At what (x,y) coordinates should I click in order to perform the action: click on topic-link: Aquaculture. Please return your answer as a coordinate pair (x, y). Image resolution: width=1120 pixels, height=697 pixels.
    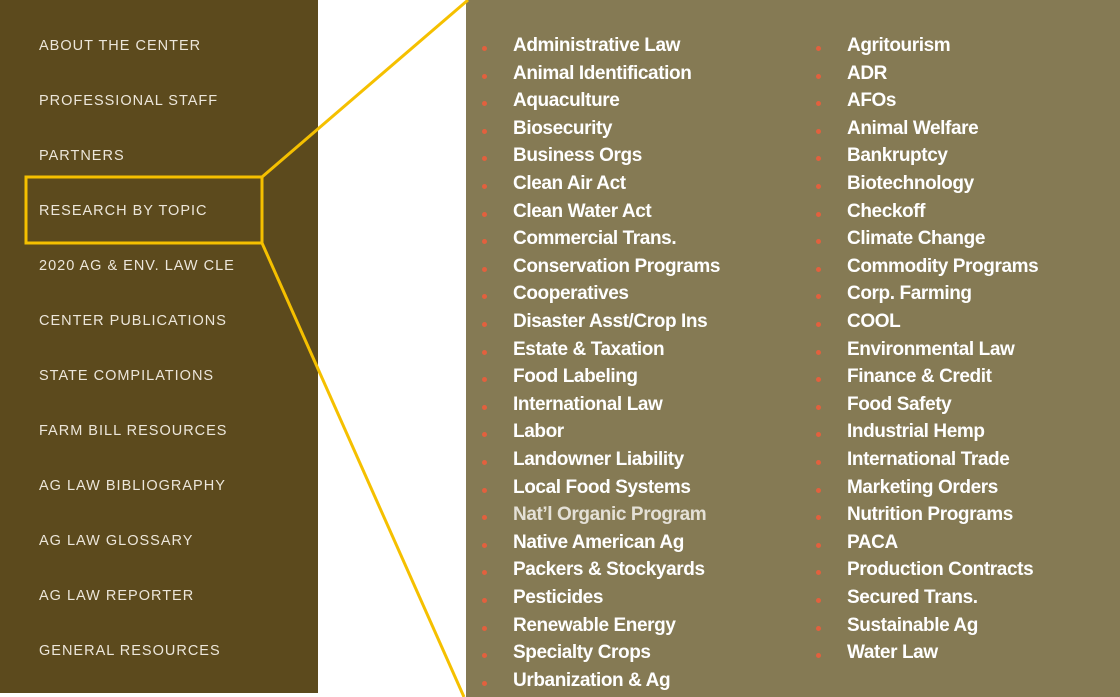
    Looking at the image, I should click on (566, 101).